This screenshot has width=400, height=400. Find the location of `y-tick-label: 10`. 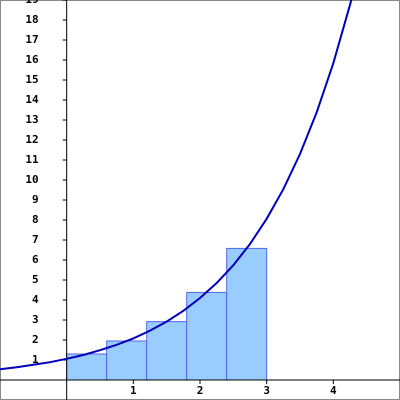

y-tick-label: 10 is located at coordinates (31, 179).